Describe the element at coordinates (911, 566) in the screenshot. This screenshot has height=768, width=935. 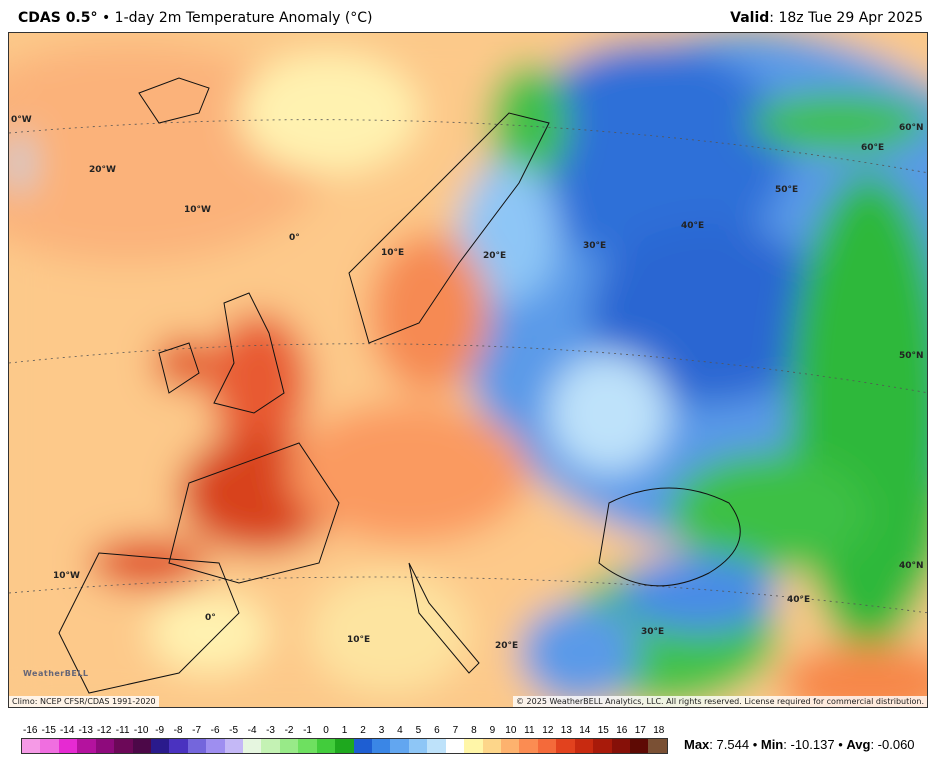
I see `grid-label: 40°N` at that location.